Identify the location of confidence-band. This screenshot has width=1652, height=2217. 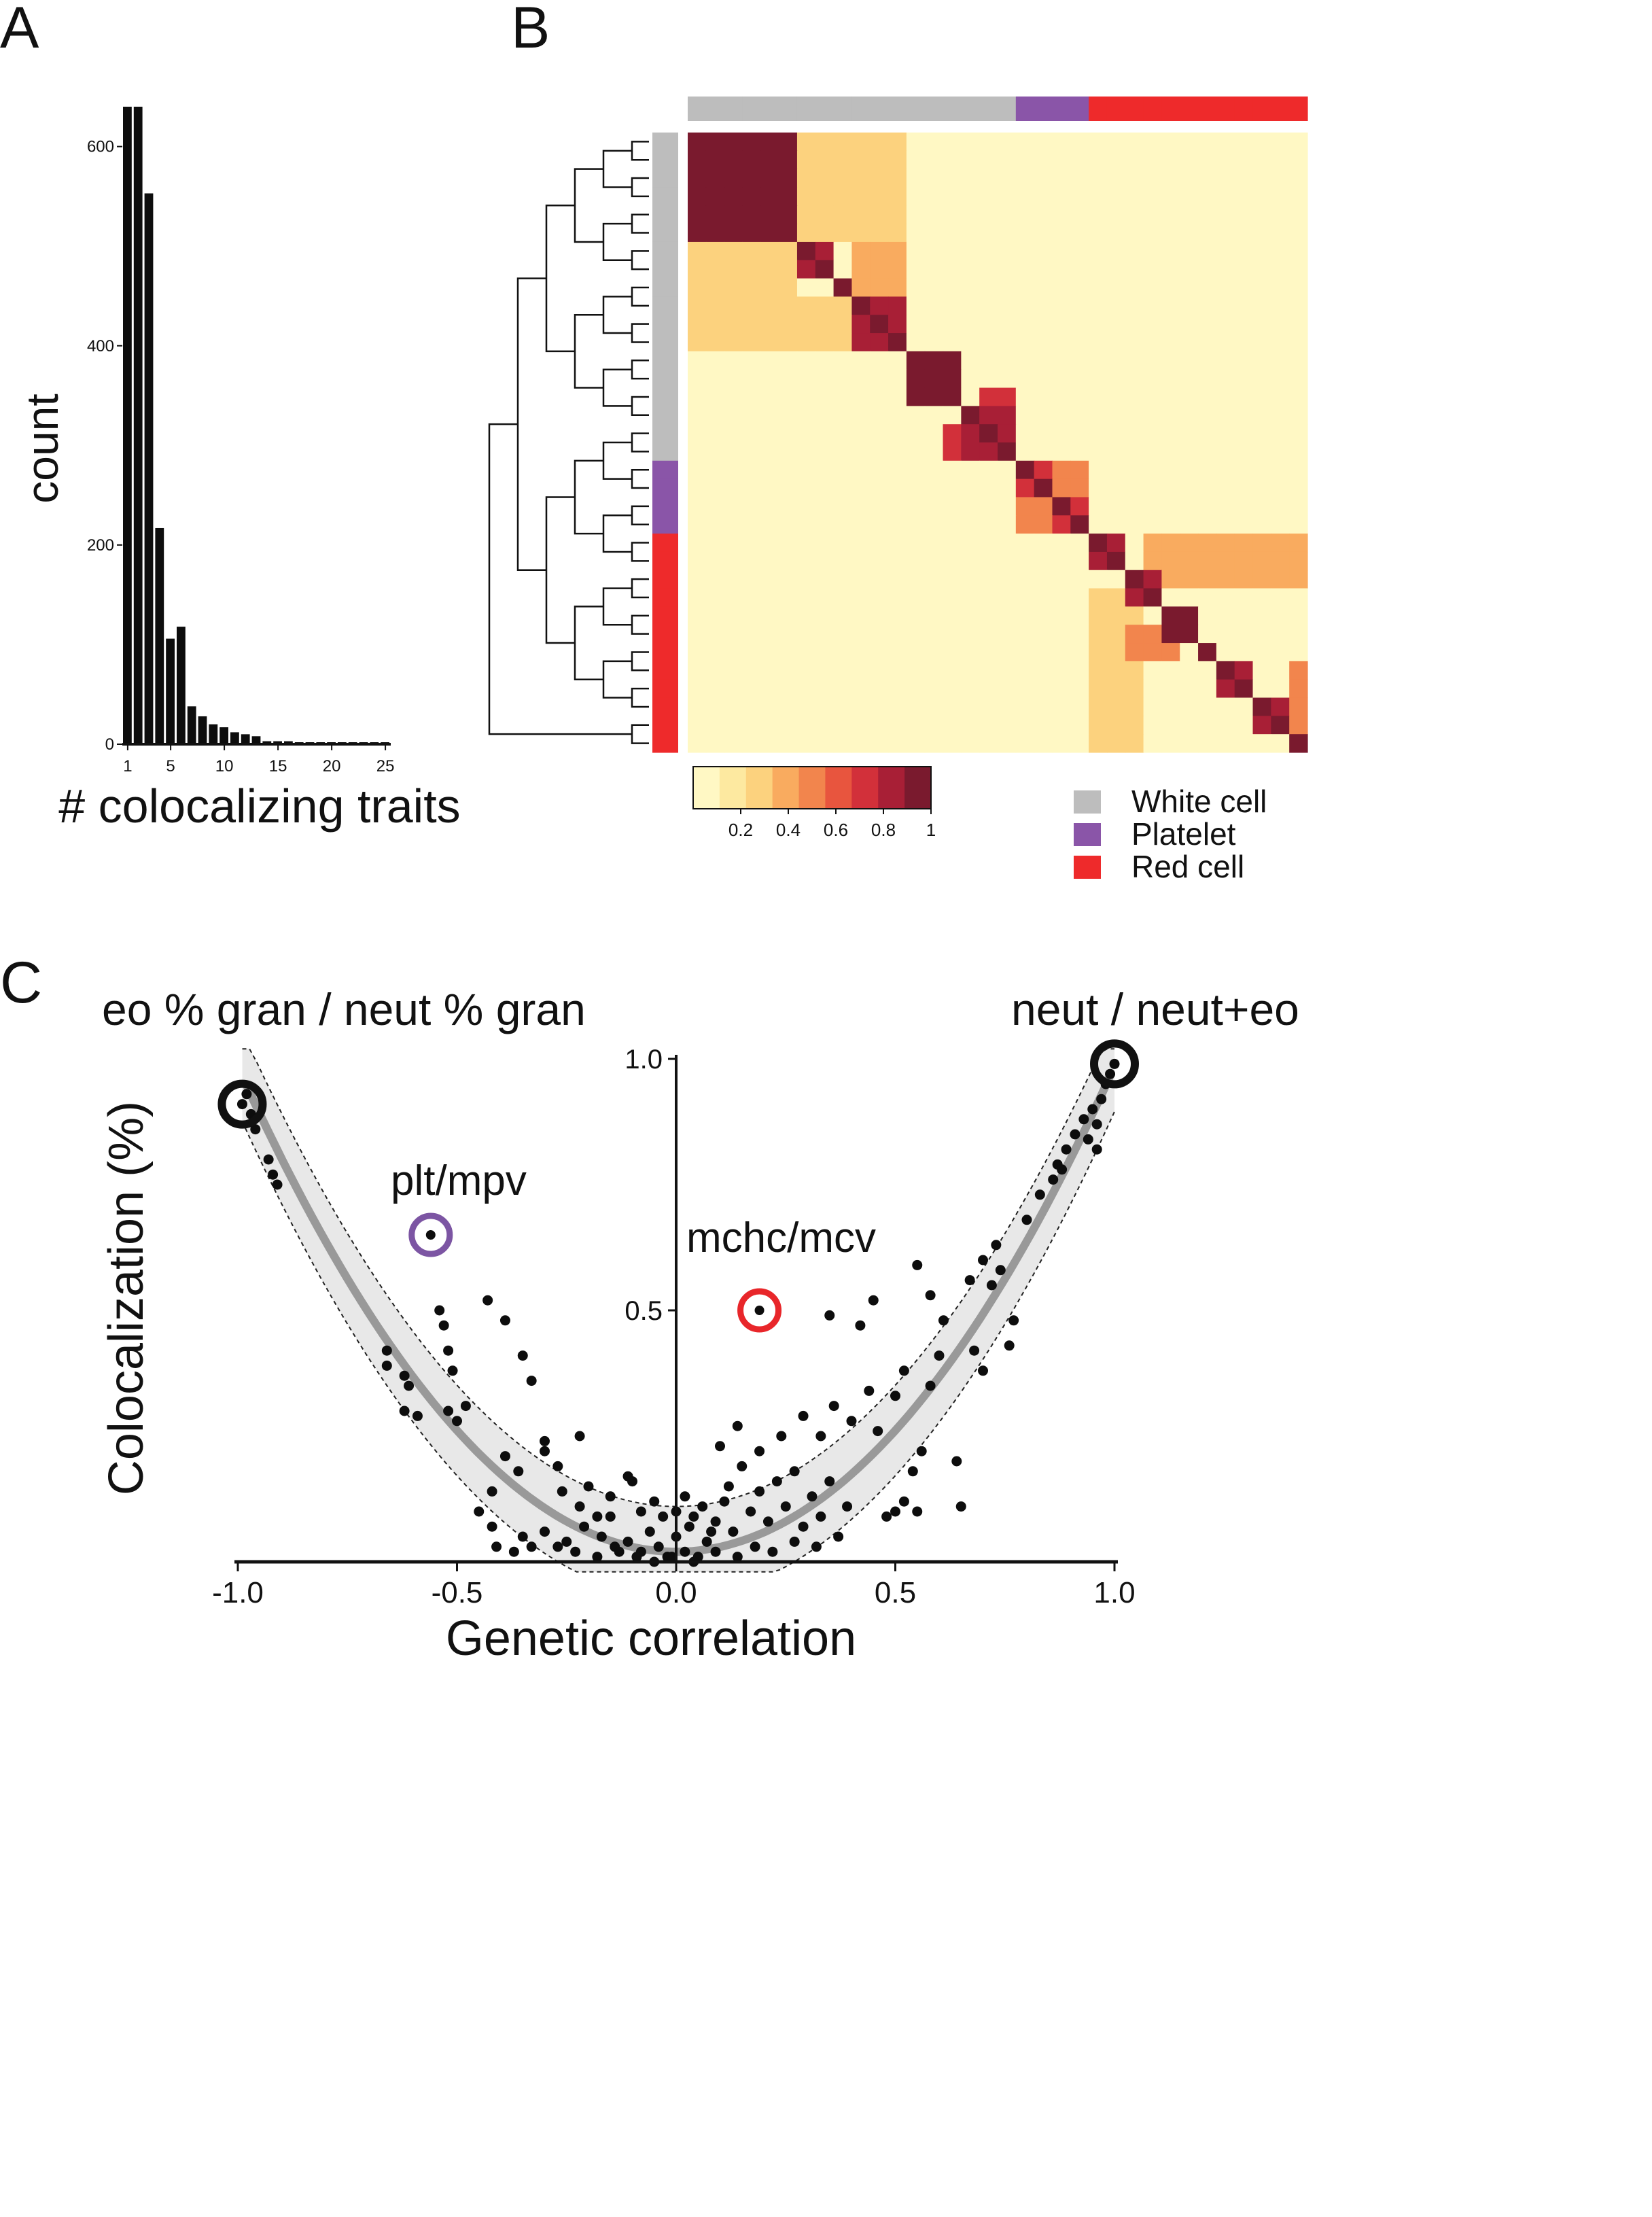
(678, 1310).